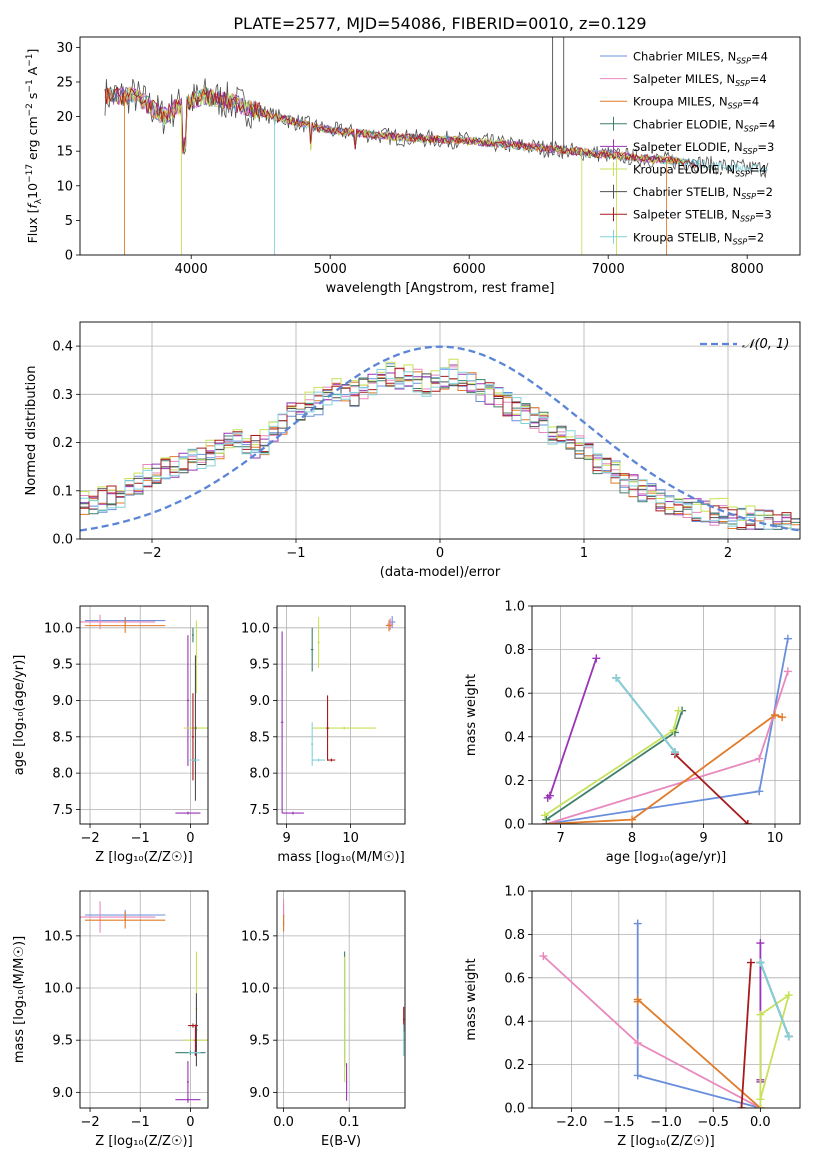 This screenshot has height=1170, width=819. I want to click on legend-label-sM: Salpeter MILES, NSSP=4, so click(700, 80).